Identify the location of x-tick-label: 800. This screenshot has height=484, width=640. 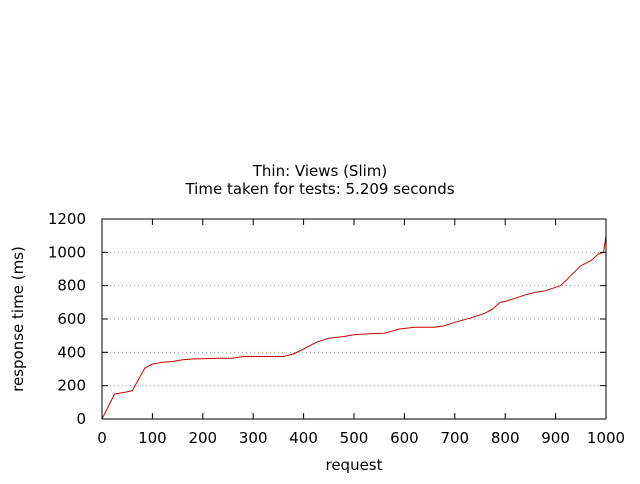
(505, 438).